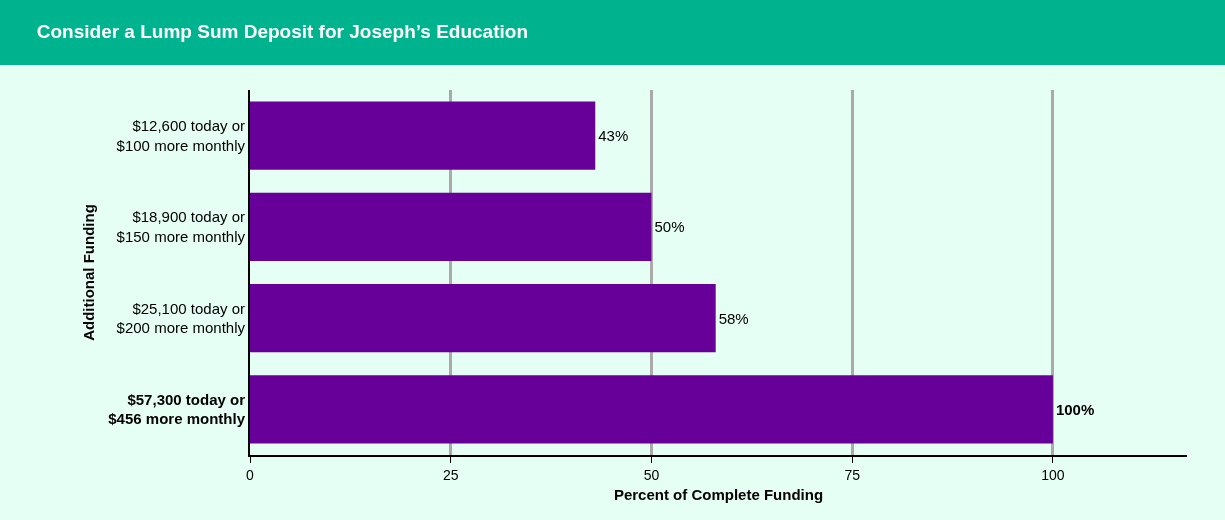 The height and width of the screenshot is (520, 1225). I want to click on data-label: 100%, so click(1075, 409).